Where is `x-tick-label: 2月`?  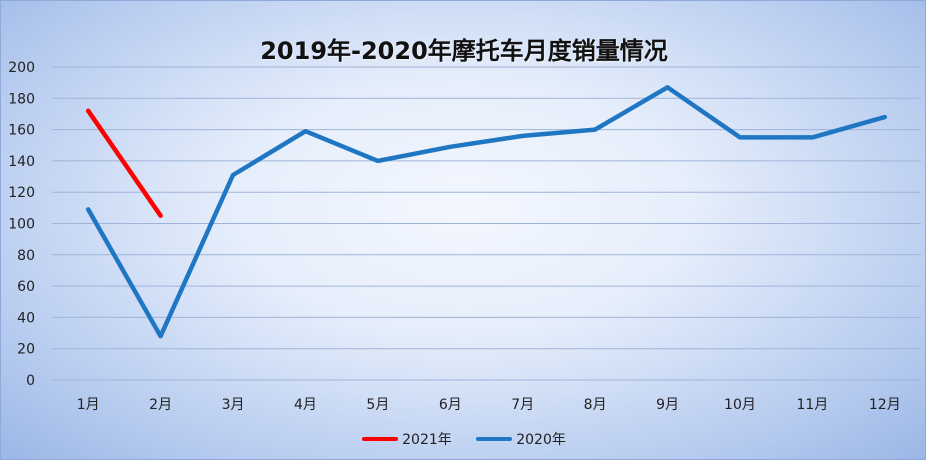 x-tick-label: 2月 is located at coordinates (160, 405).